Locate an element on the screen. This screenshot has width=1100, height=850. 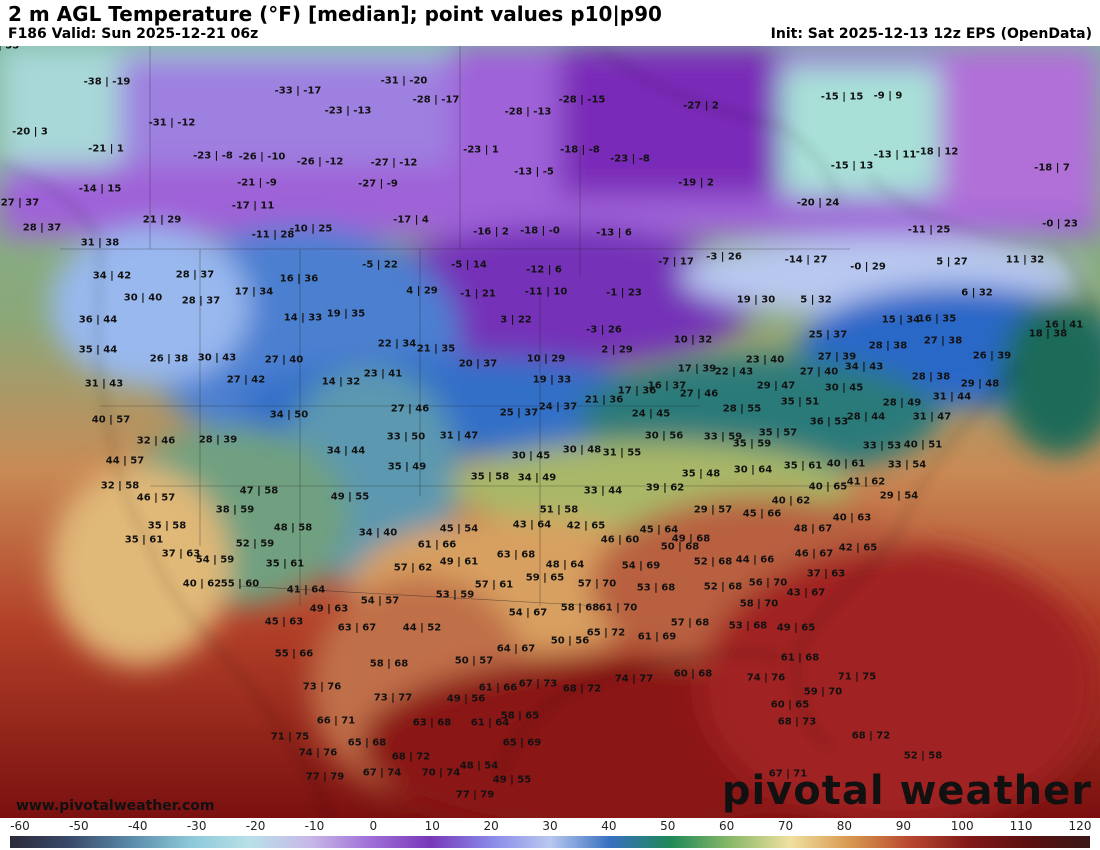
point-value-label: 47 | 58 is located at coordinates (259, 491).